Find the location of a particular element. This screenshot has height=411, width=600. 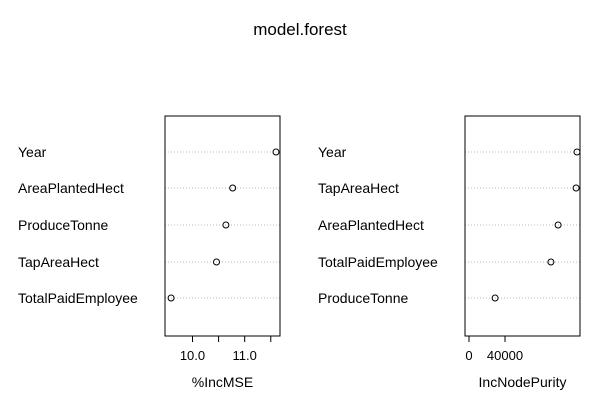

x-tick-label: 40000 is located at coordinates (505, 355).